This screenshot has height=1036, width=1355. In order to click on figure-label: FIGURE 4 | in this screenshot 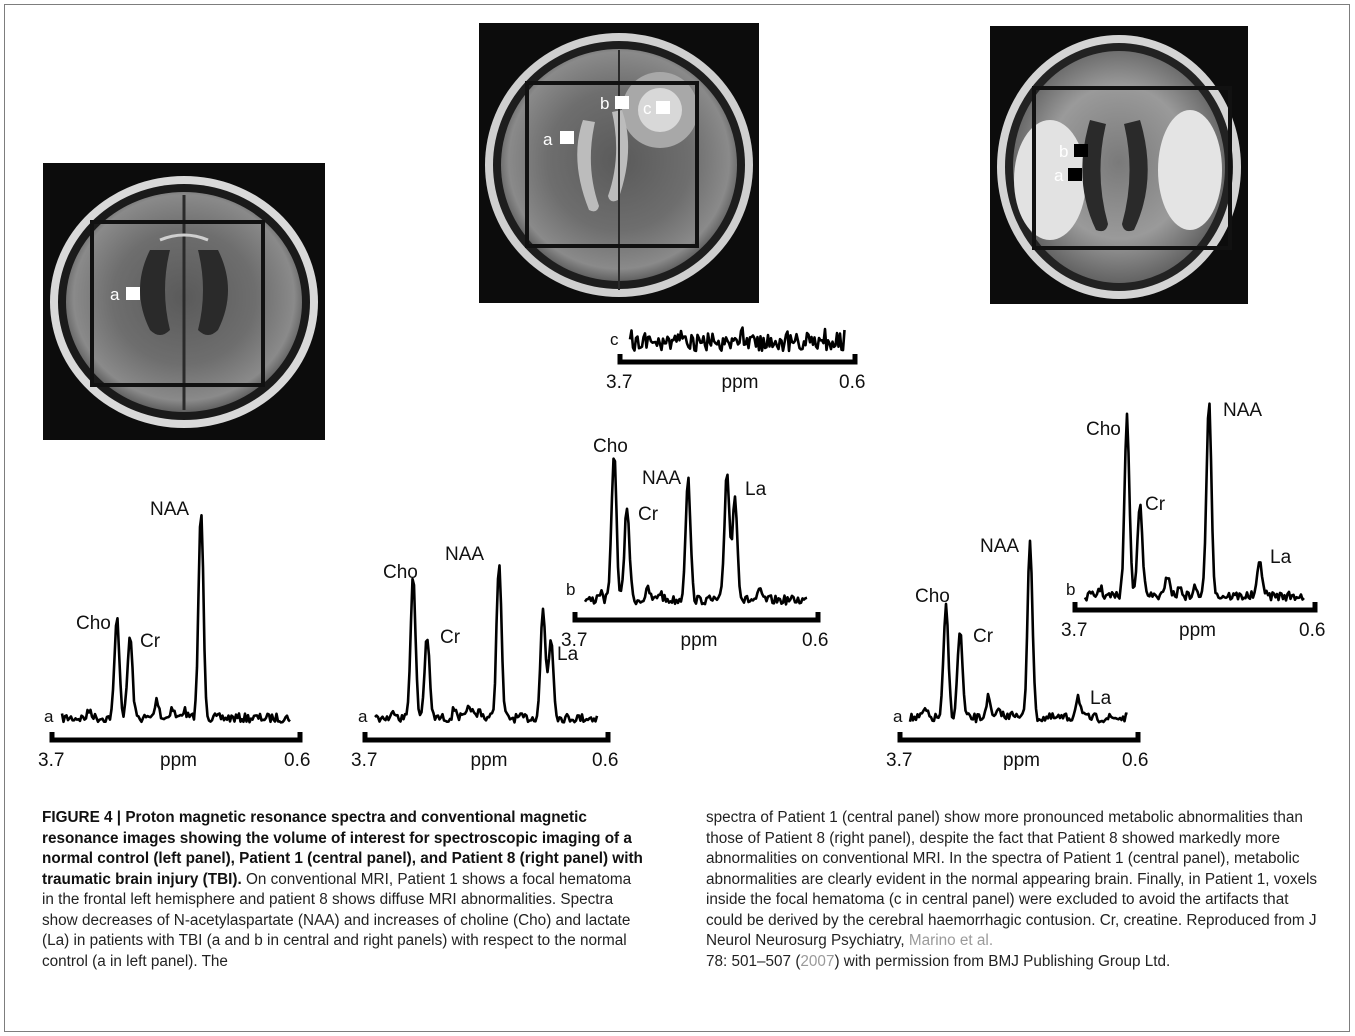, I will do `click(82, 817)`.